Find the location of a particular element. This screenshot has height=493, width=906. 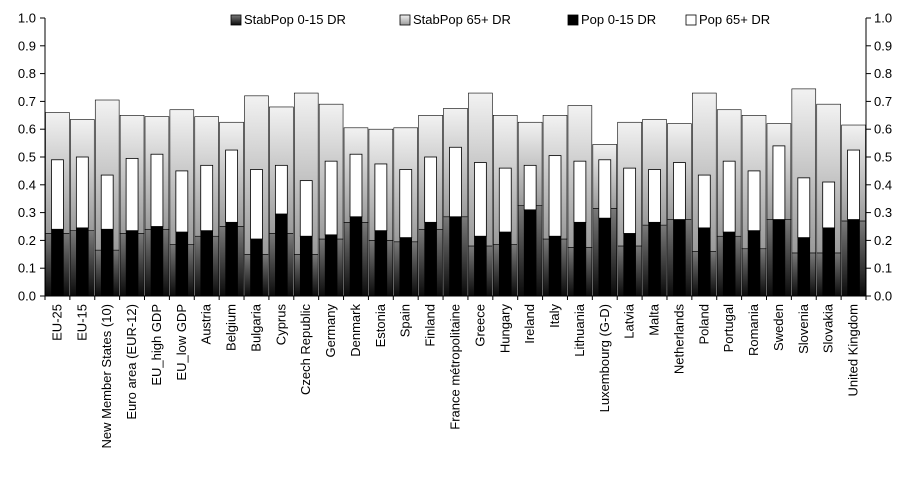

x-tick-label: Ireland is located at coordinates (529, 324).